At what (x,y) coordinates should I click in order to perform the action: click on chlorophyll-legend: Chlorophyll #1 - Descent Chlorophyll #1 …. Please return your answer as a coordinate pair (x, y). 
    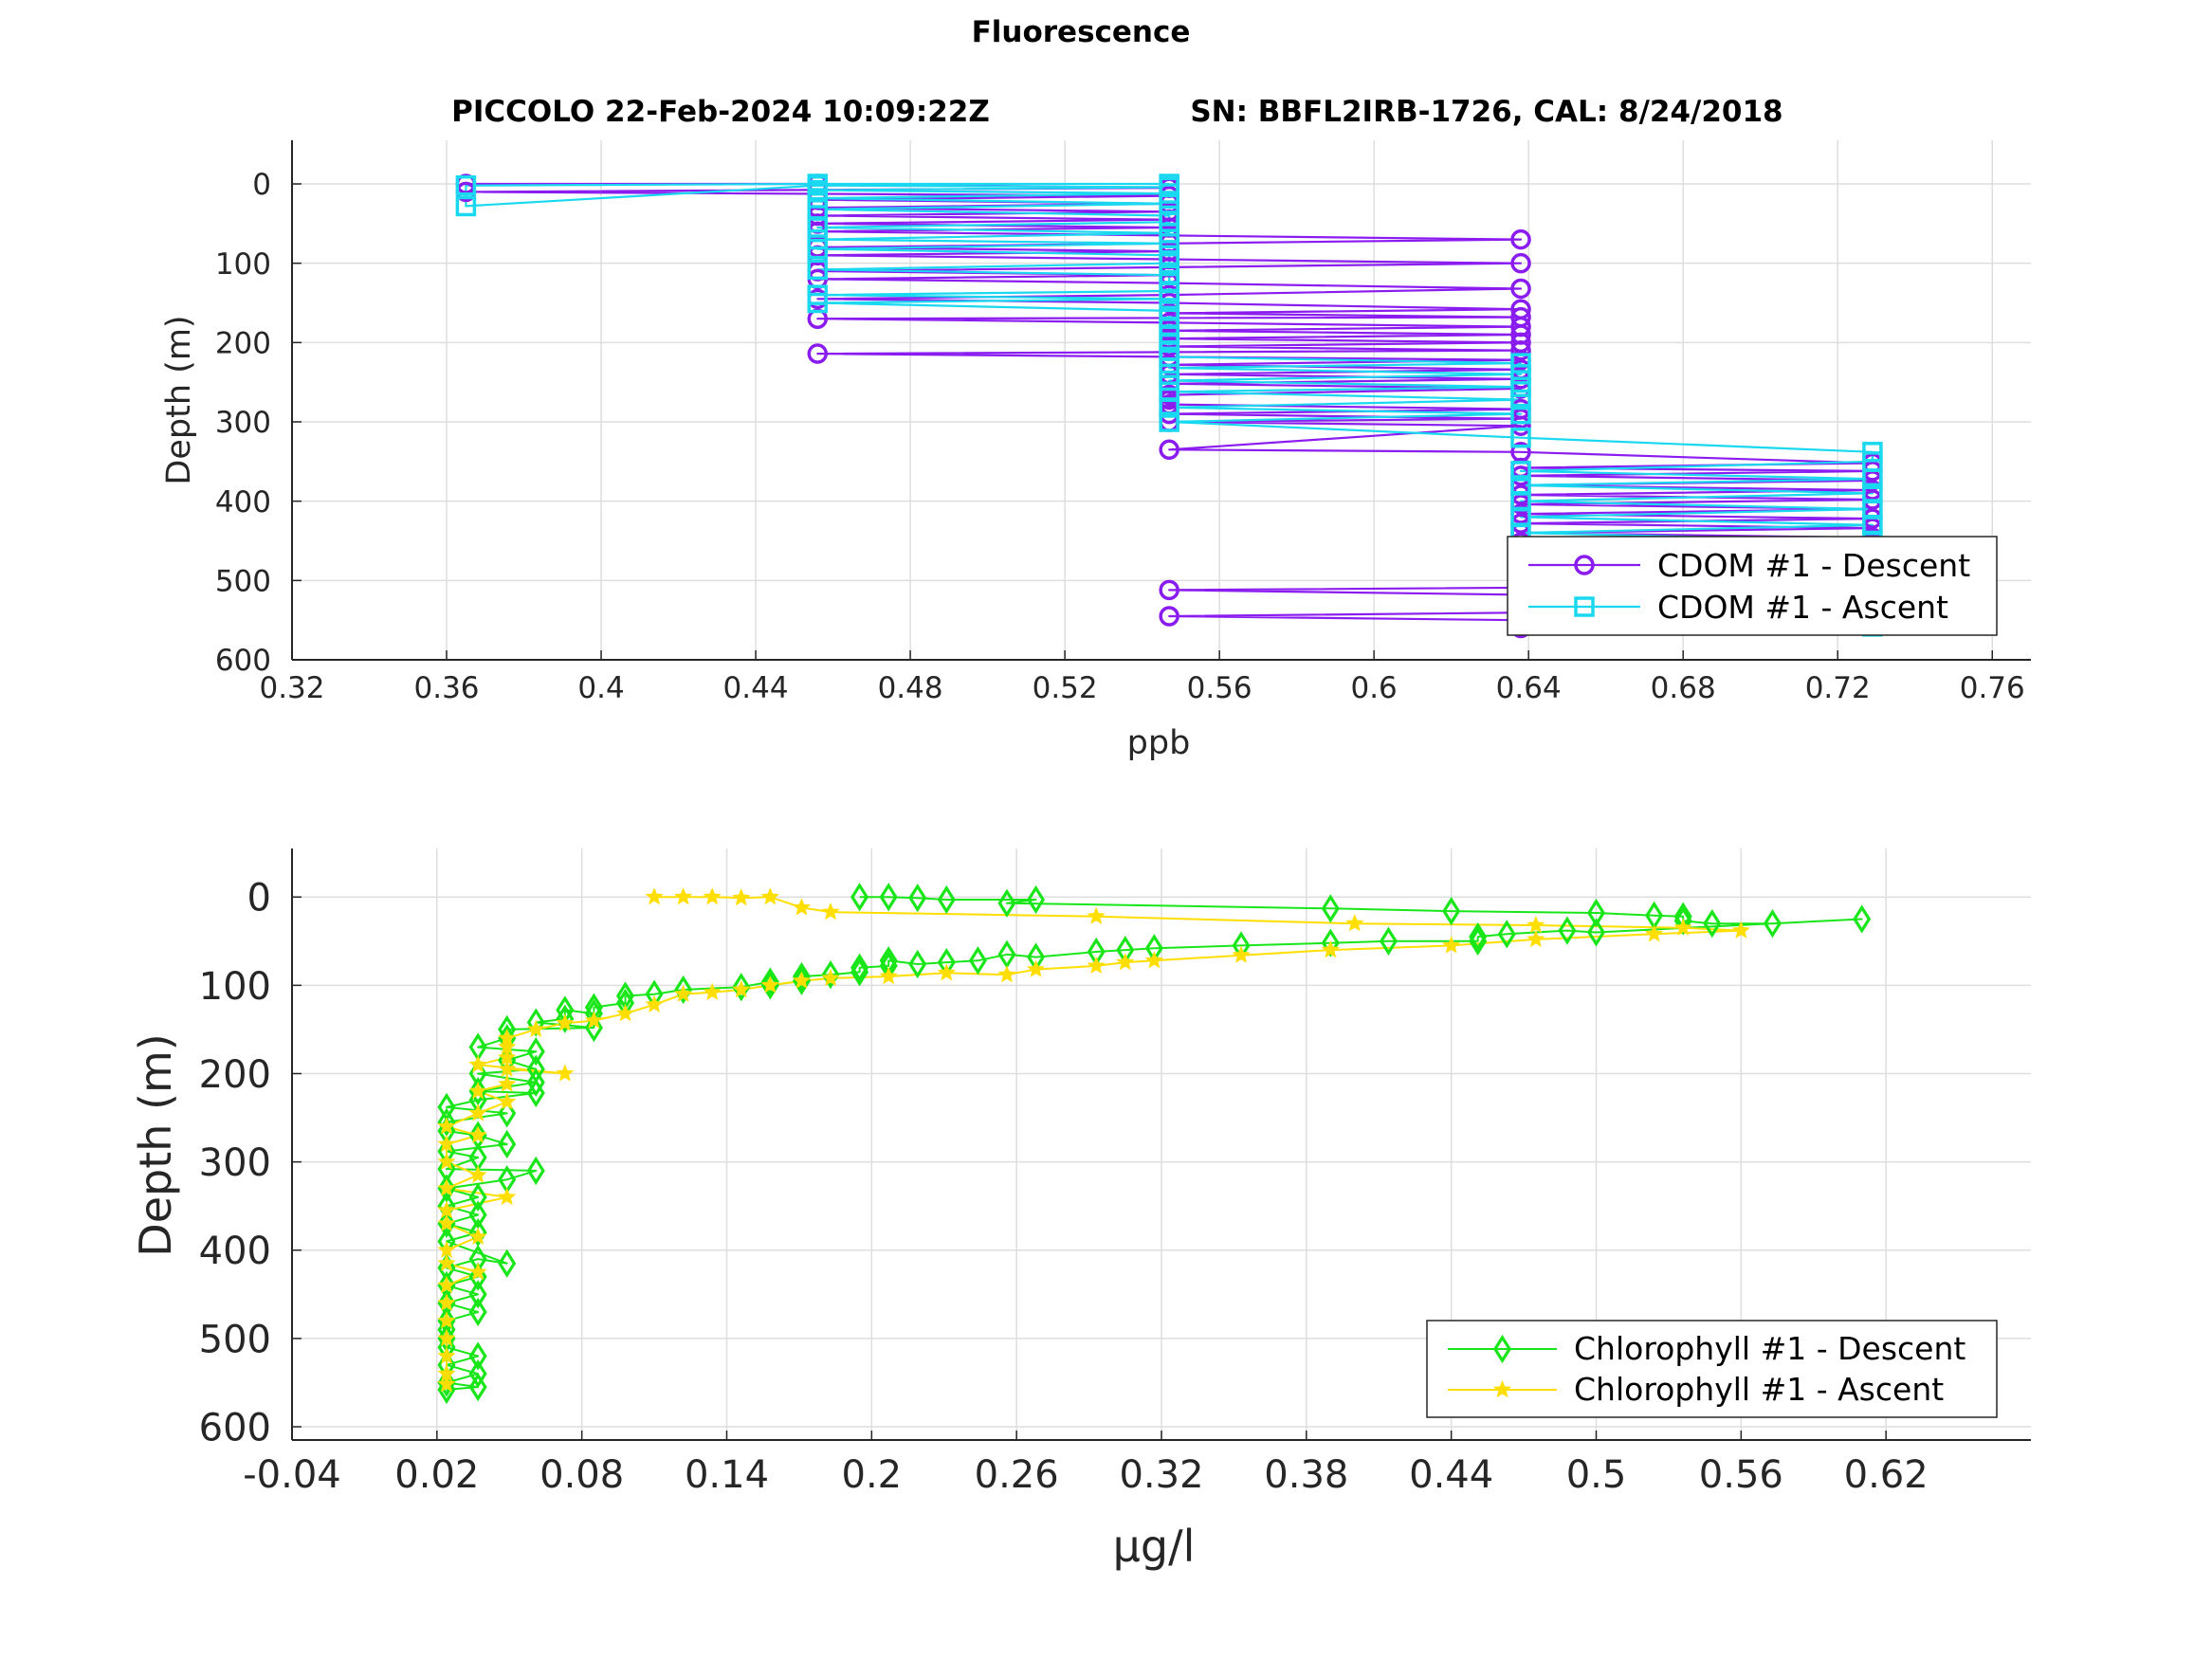
    Looking at the image, I should click on (1712, 1369).